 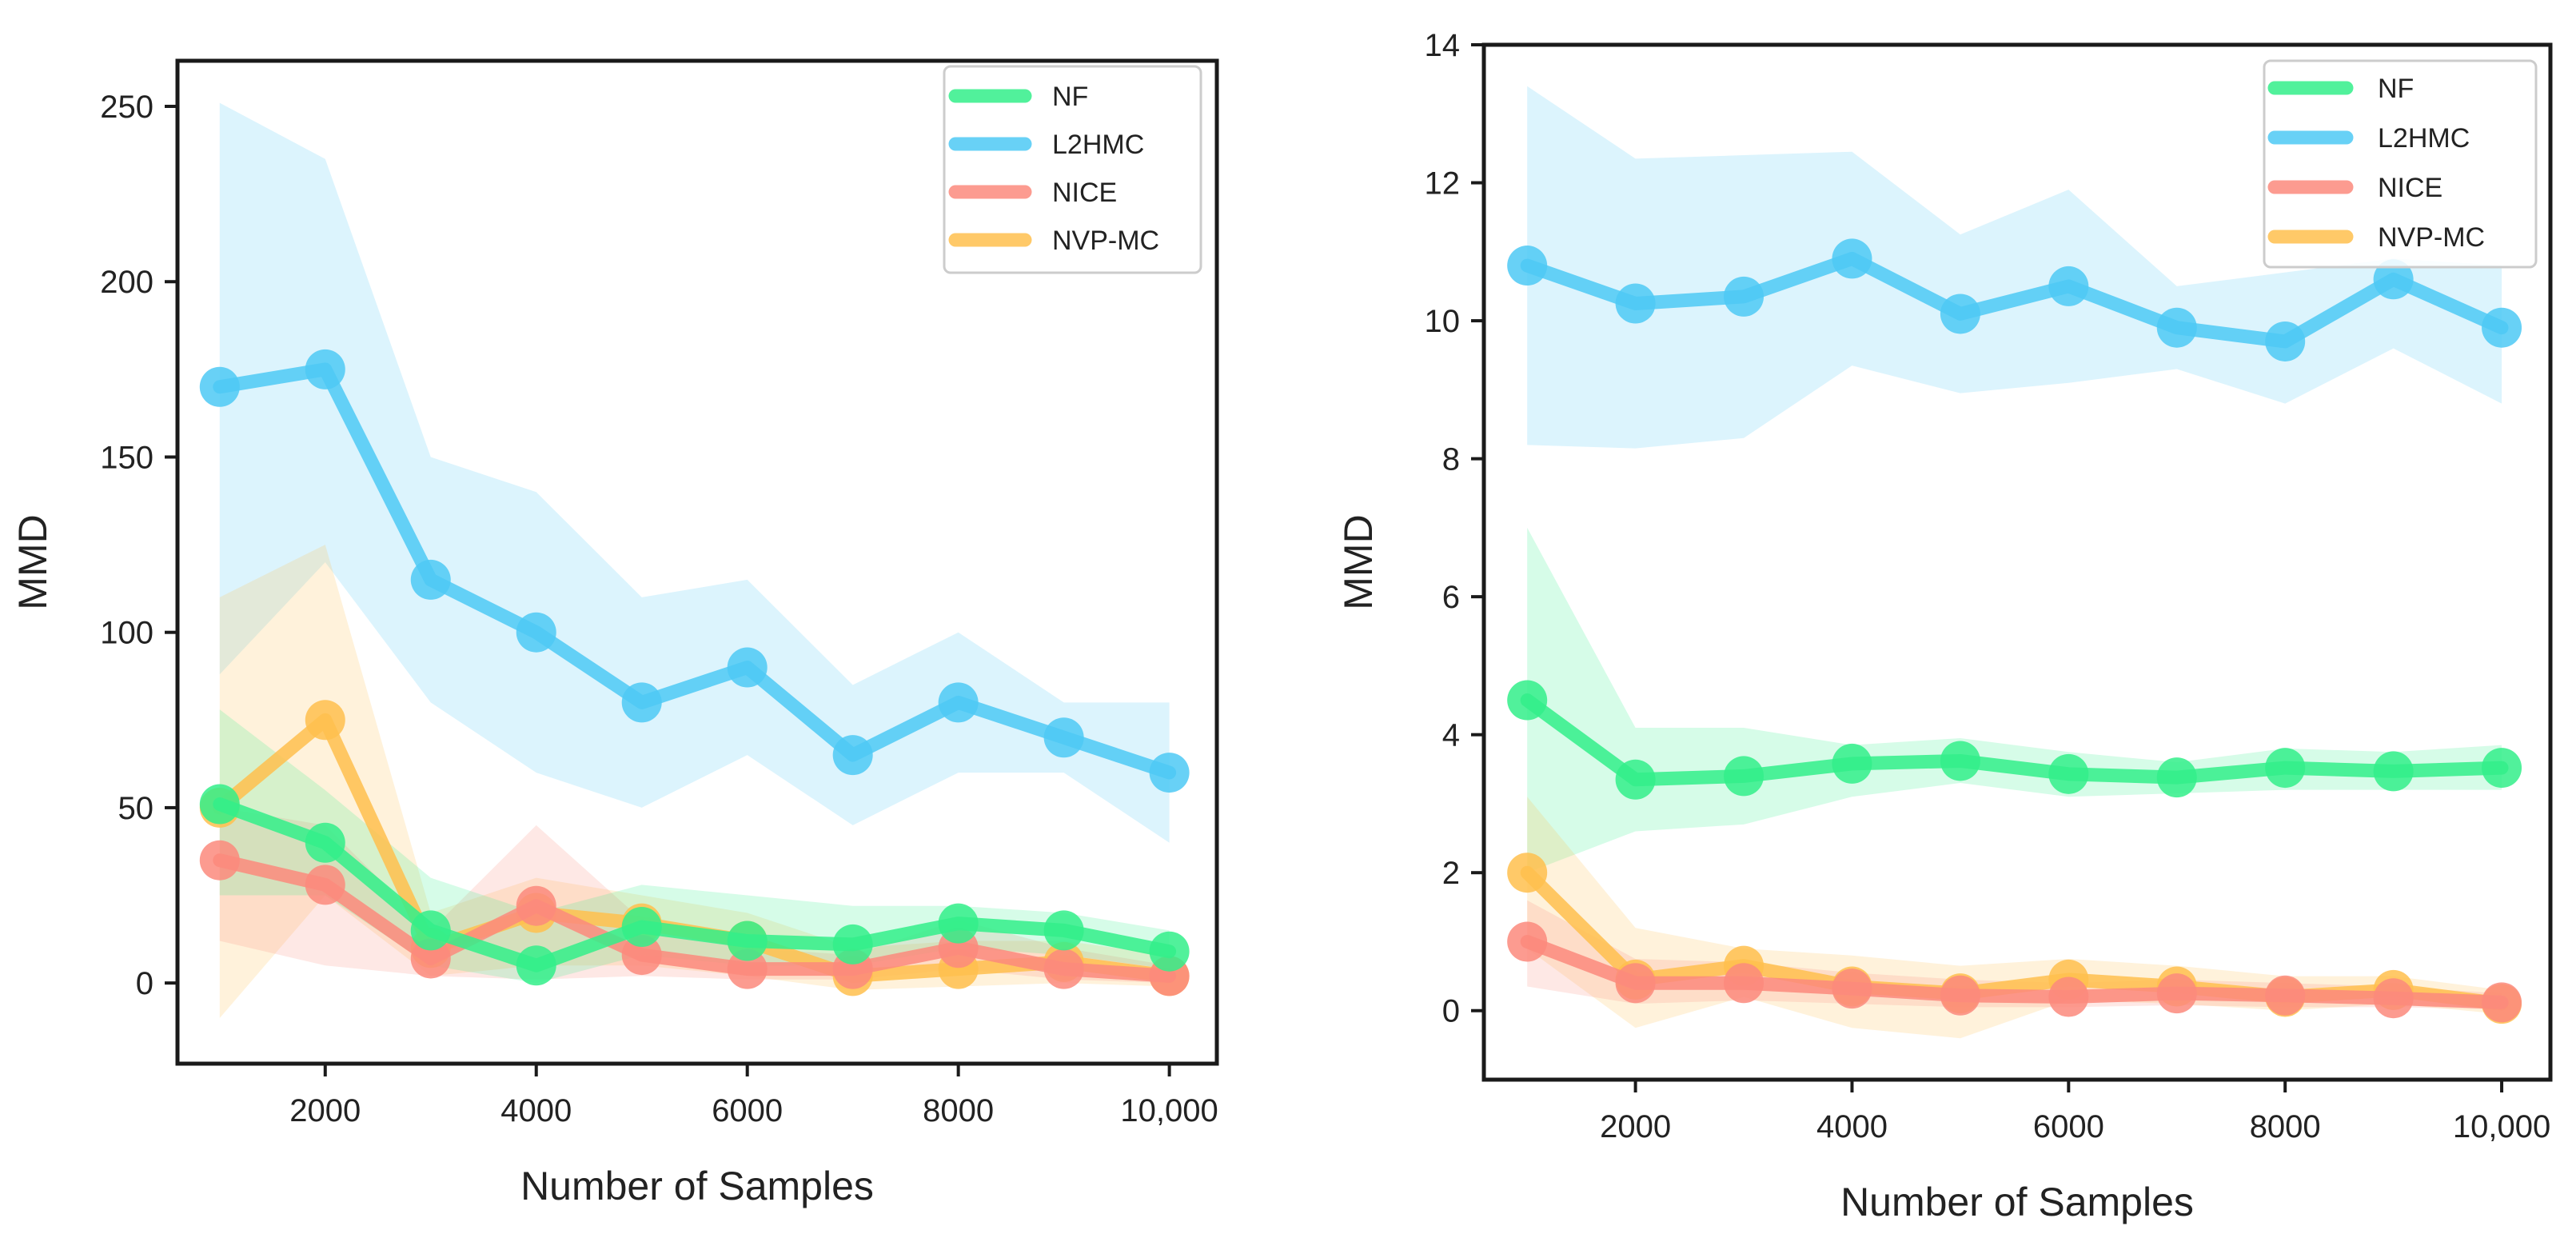 What do you see at coordinates (697, 1186) in the screenshot?
I see `x-axis-title: Number of Samples` at bounding box center [697, 1186].